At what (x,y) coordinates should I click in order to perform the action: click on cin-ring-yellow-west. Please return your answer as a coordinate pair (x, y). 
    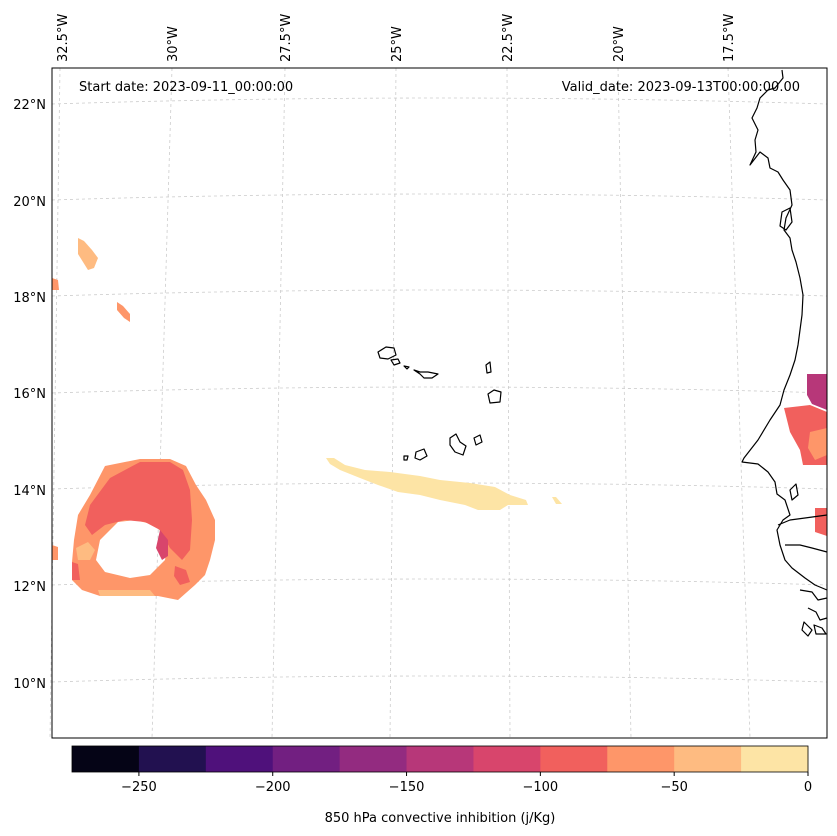
    Looking at the image, I should click on (85, 551).